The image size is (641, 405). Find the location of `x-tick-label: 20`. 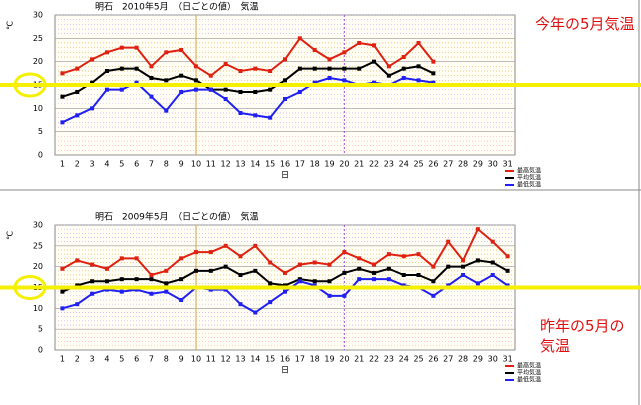

x-tick-label: 20 is located at coordinates (344, 359).